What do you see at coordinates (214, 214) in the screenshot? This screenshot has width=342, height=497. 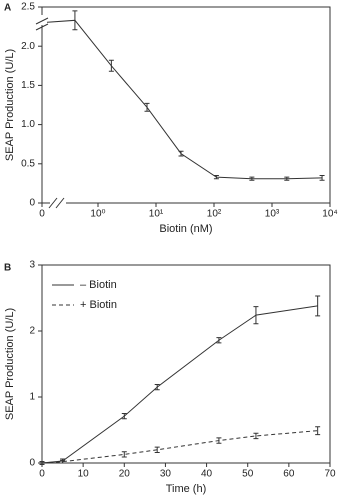 I see `x-tick-label: 10²` at bounding box center [214, 214].